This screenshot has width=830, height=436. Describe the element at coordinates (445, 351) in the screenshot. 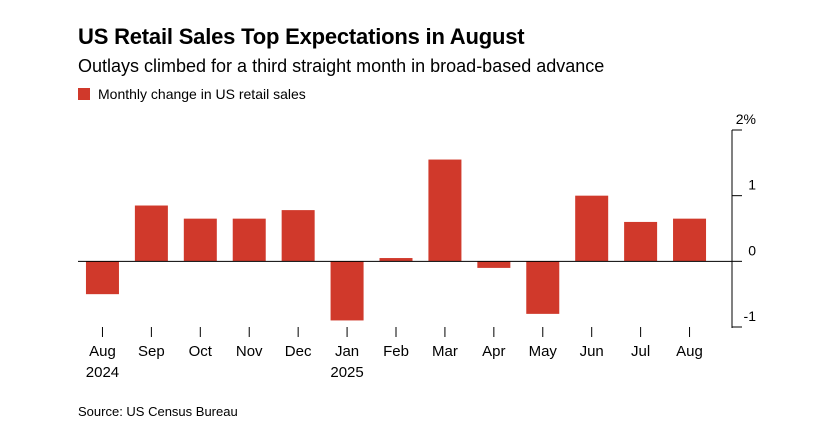

I see `x-tick-label-7: Mar` at that location.